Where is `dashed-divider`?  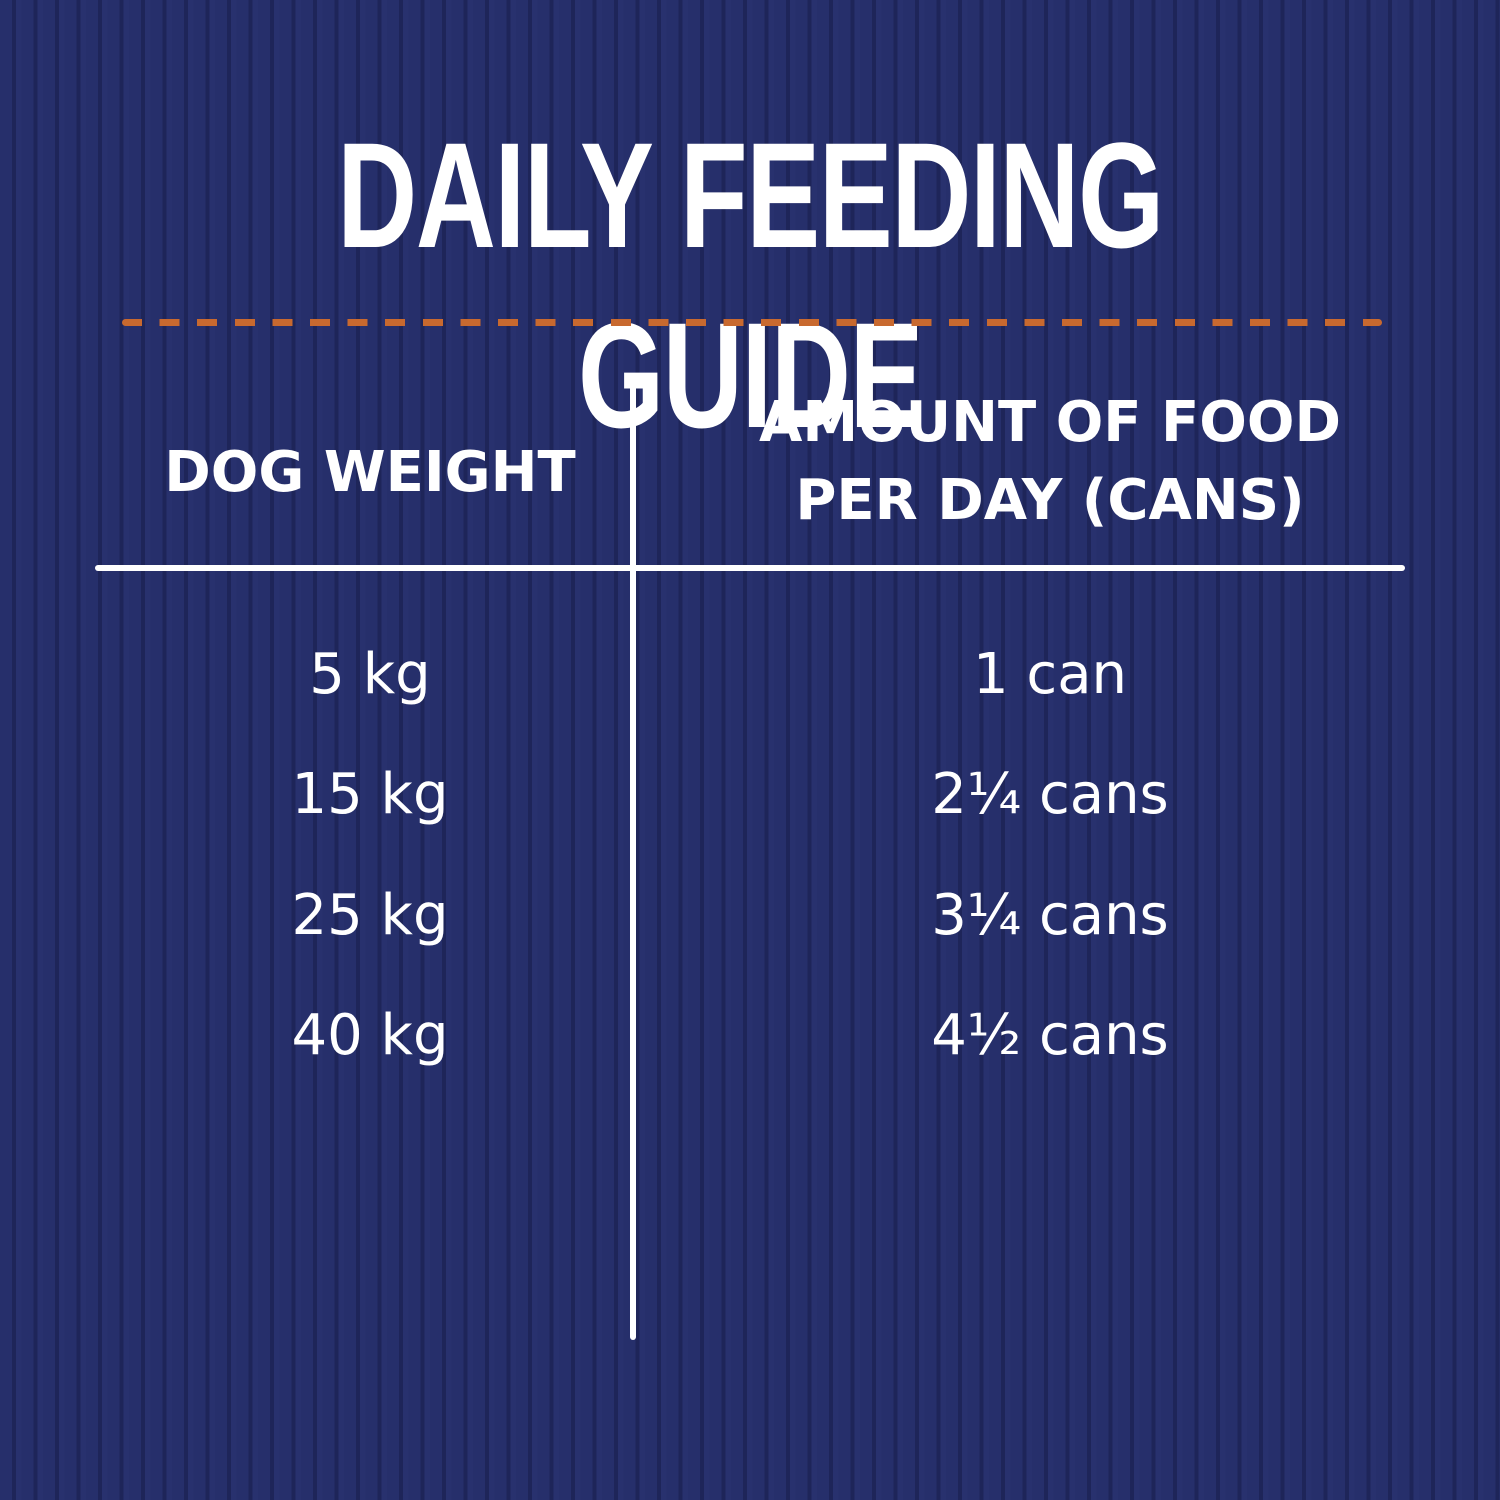 dashed-divider is located at coordinates (752, 322).